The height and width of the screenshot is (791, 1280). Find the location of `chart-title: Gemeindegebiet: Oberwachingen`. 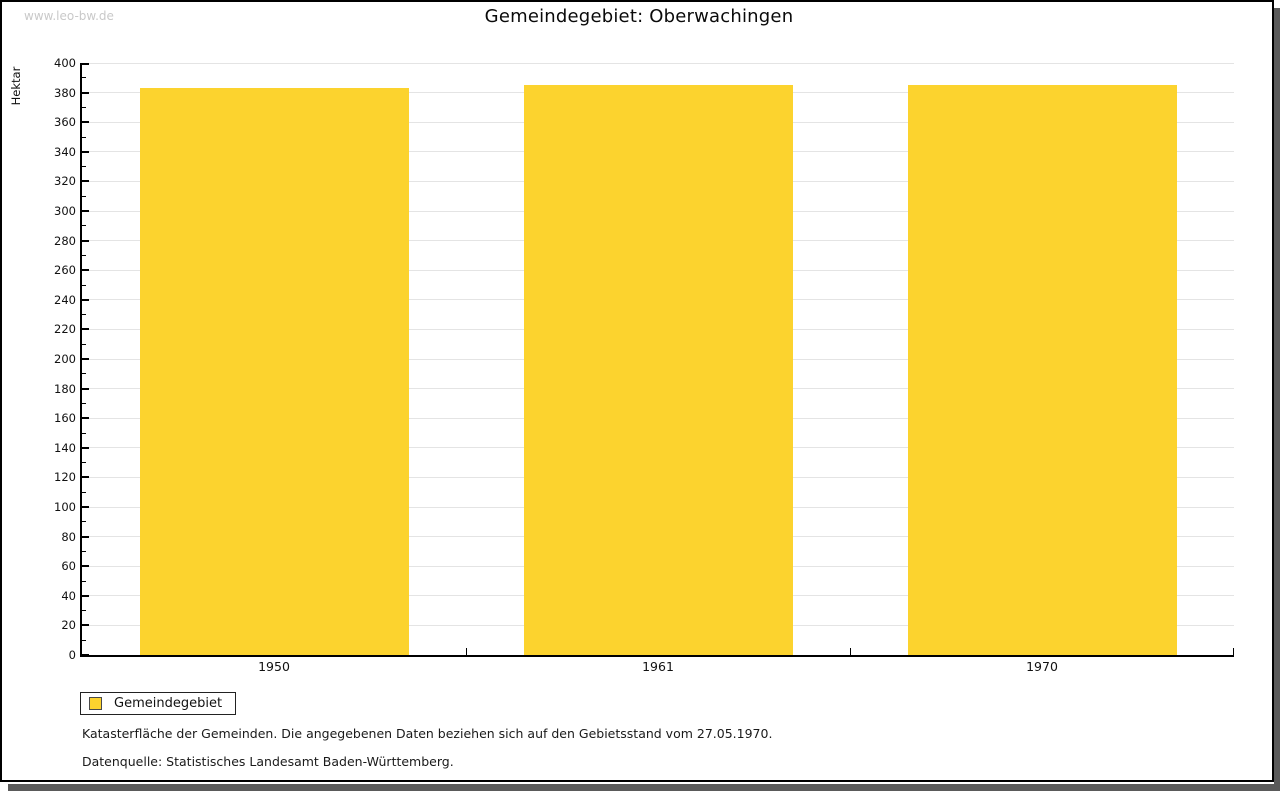

chart-title: Gemeindegebiet: Oberwachingen is located at coordinates (639, 16).